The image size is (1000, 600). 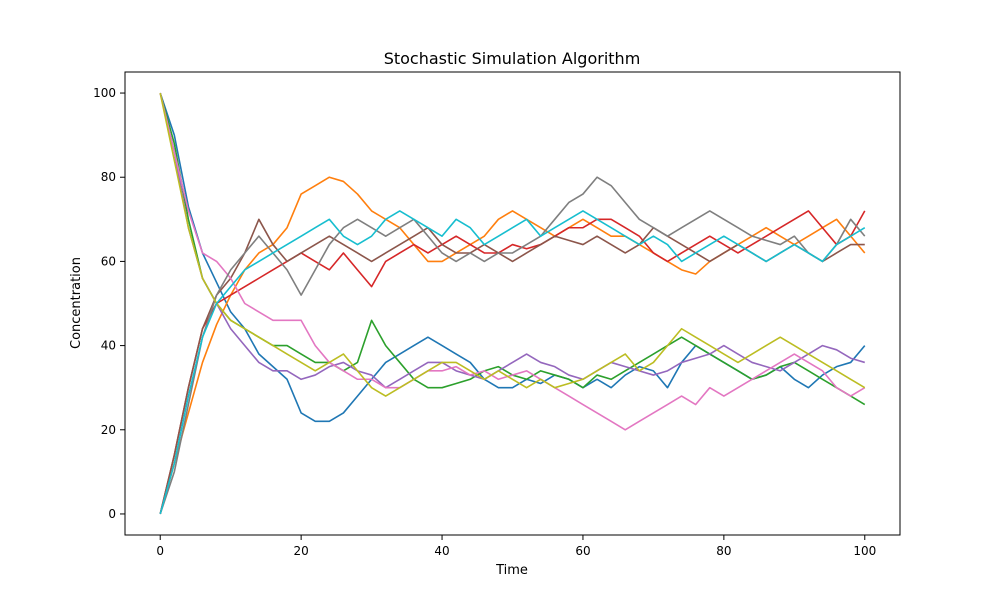 I want to click on x-tick-label: 80, so click(x=723, y=551).